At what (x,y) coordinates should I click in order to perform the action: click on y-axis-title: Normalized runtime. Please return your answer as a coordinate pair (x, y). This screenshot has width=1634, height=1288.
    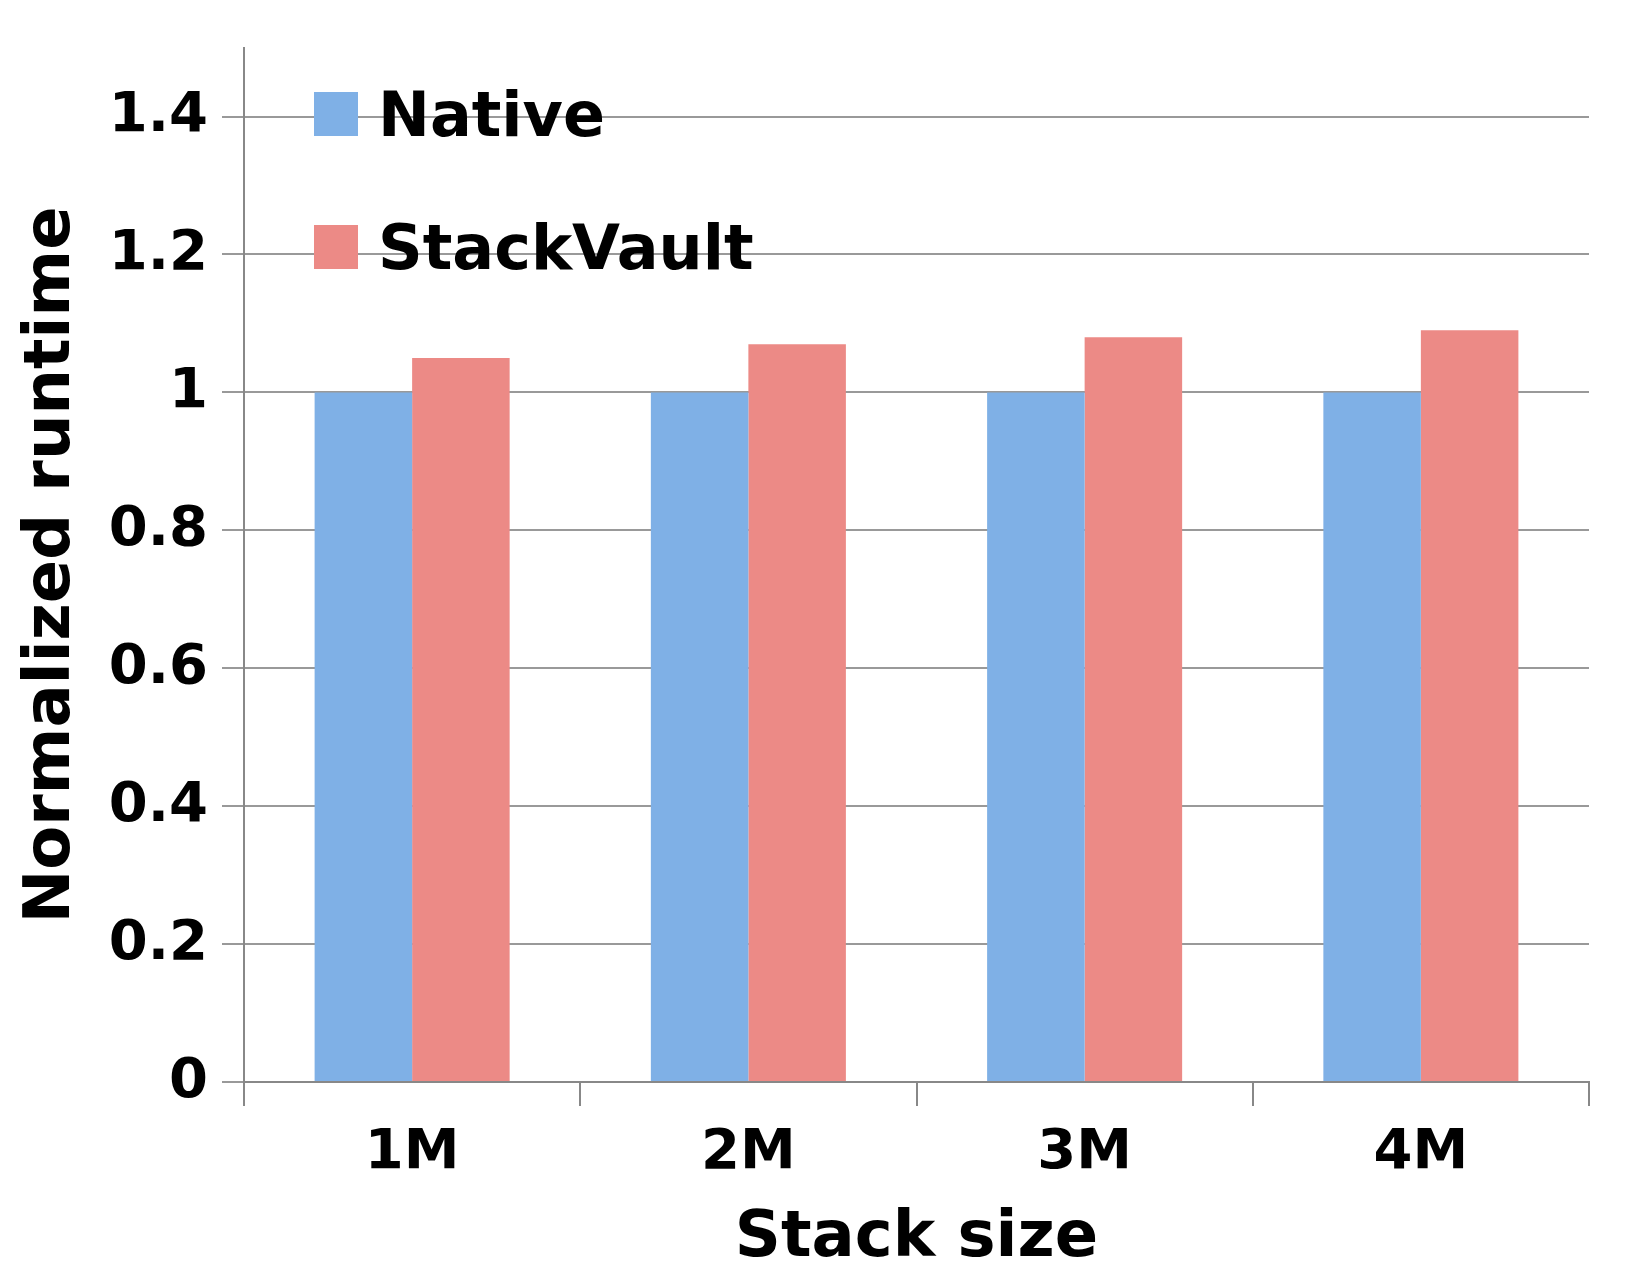
    Looking at the image, I should click on (47, 565).